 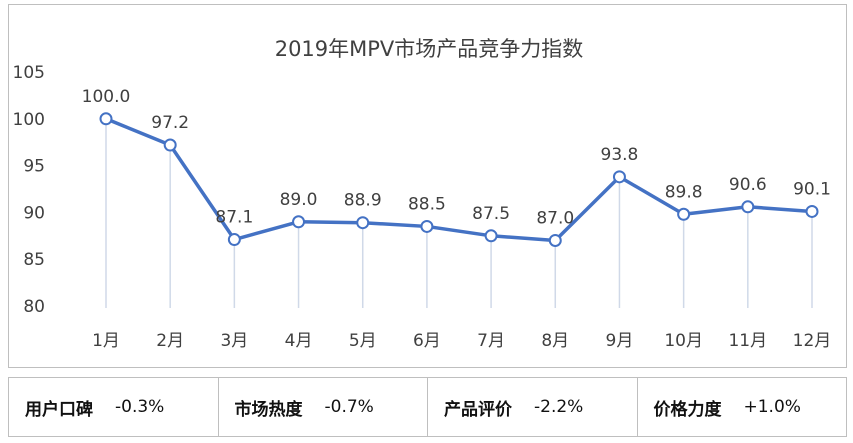 I want to click on x-tick-label: 9月, so click(x=620, y=341).